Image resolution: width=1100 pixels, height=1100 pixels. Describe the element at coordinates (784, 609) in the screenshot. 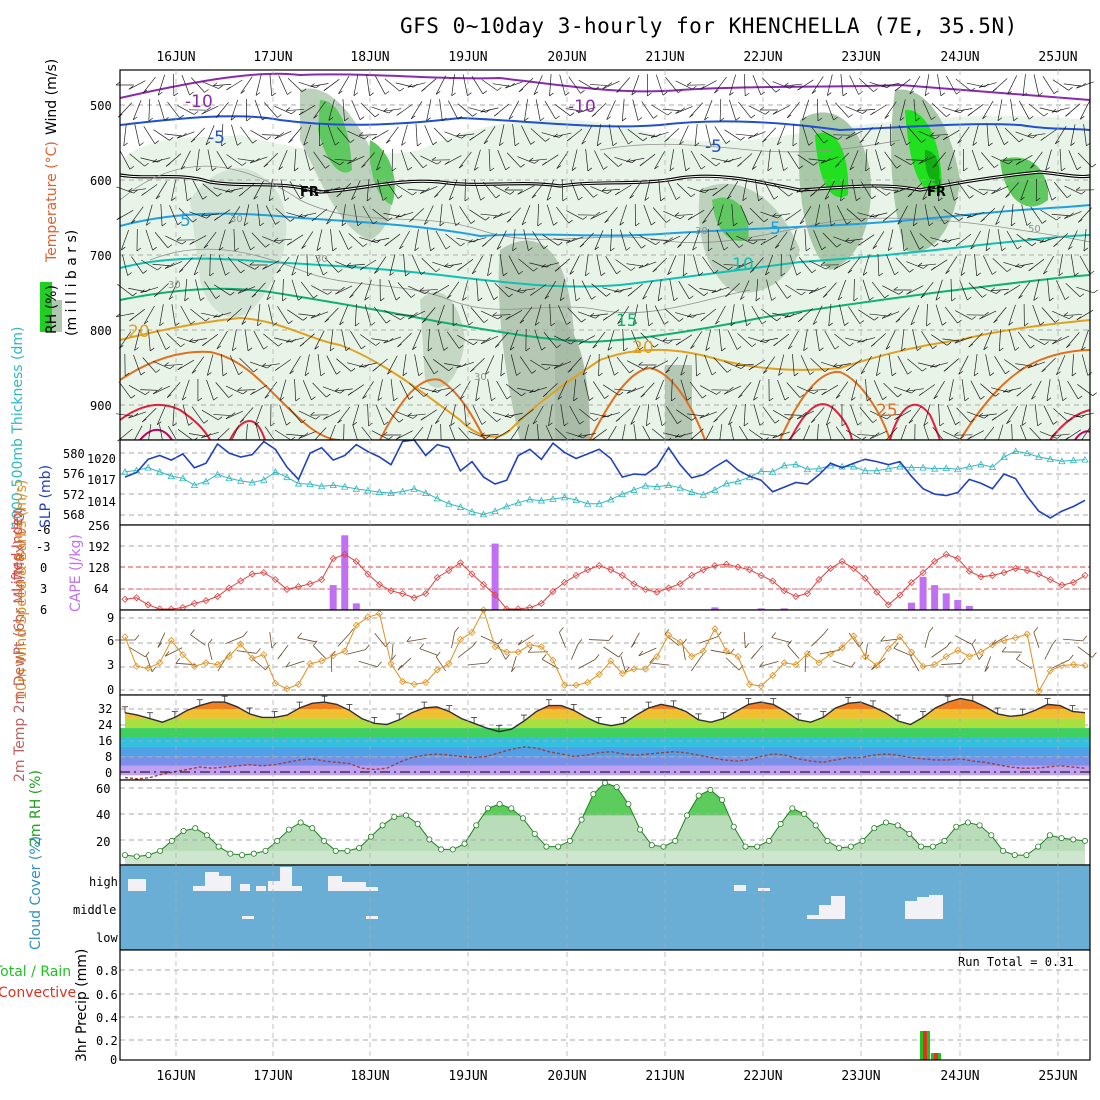

I see `cape-bar` at that location.